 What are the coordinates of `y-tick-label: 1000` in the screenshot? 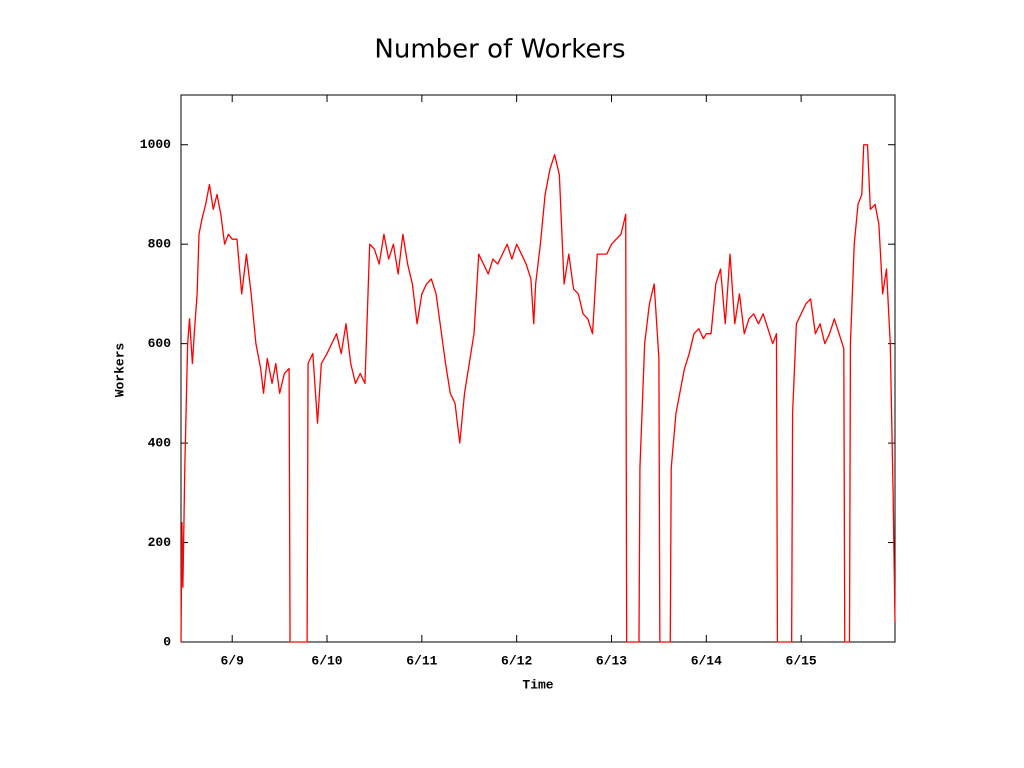 It's located at (155, 144).